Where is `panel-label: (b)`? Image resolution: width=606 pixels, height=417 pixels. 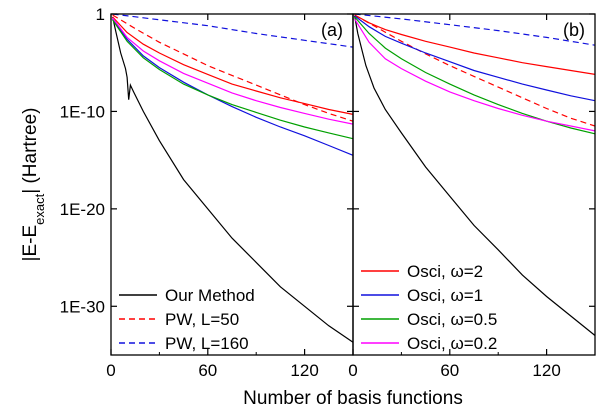 panel-label: (b) is located at coordinates (574, 30).